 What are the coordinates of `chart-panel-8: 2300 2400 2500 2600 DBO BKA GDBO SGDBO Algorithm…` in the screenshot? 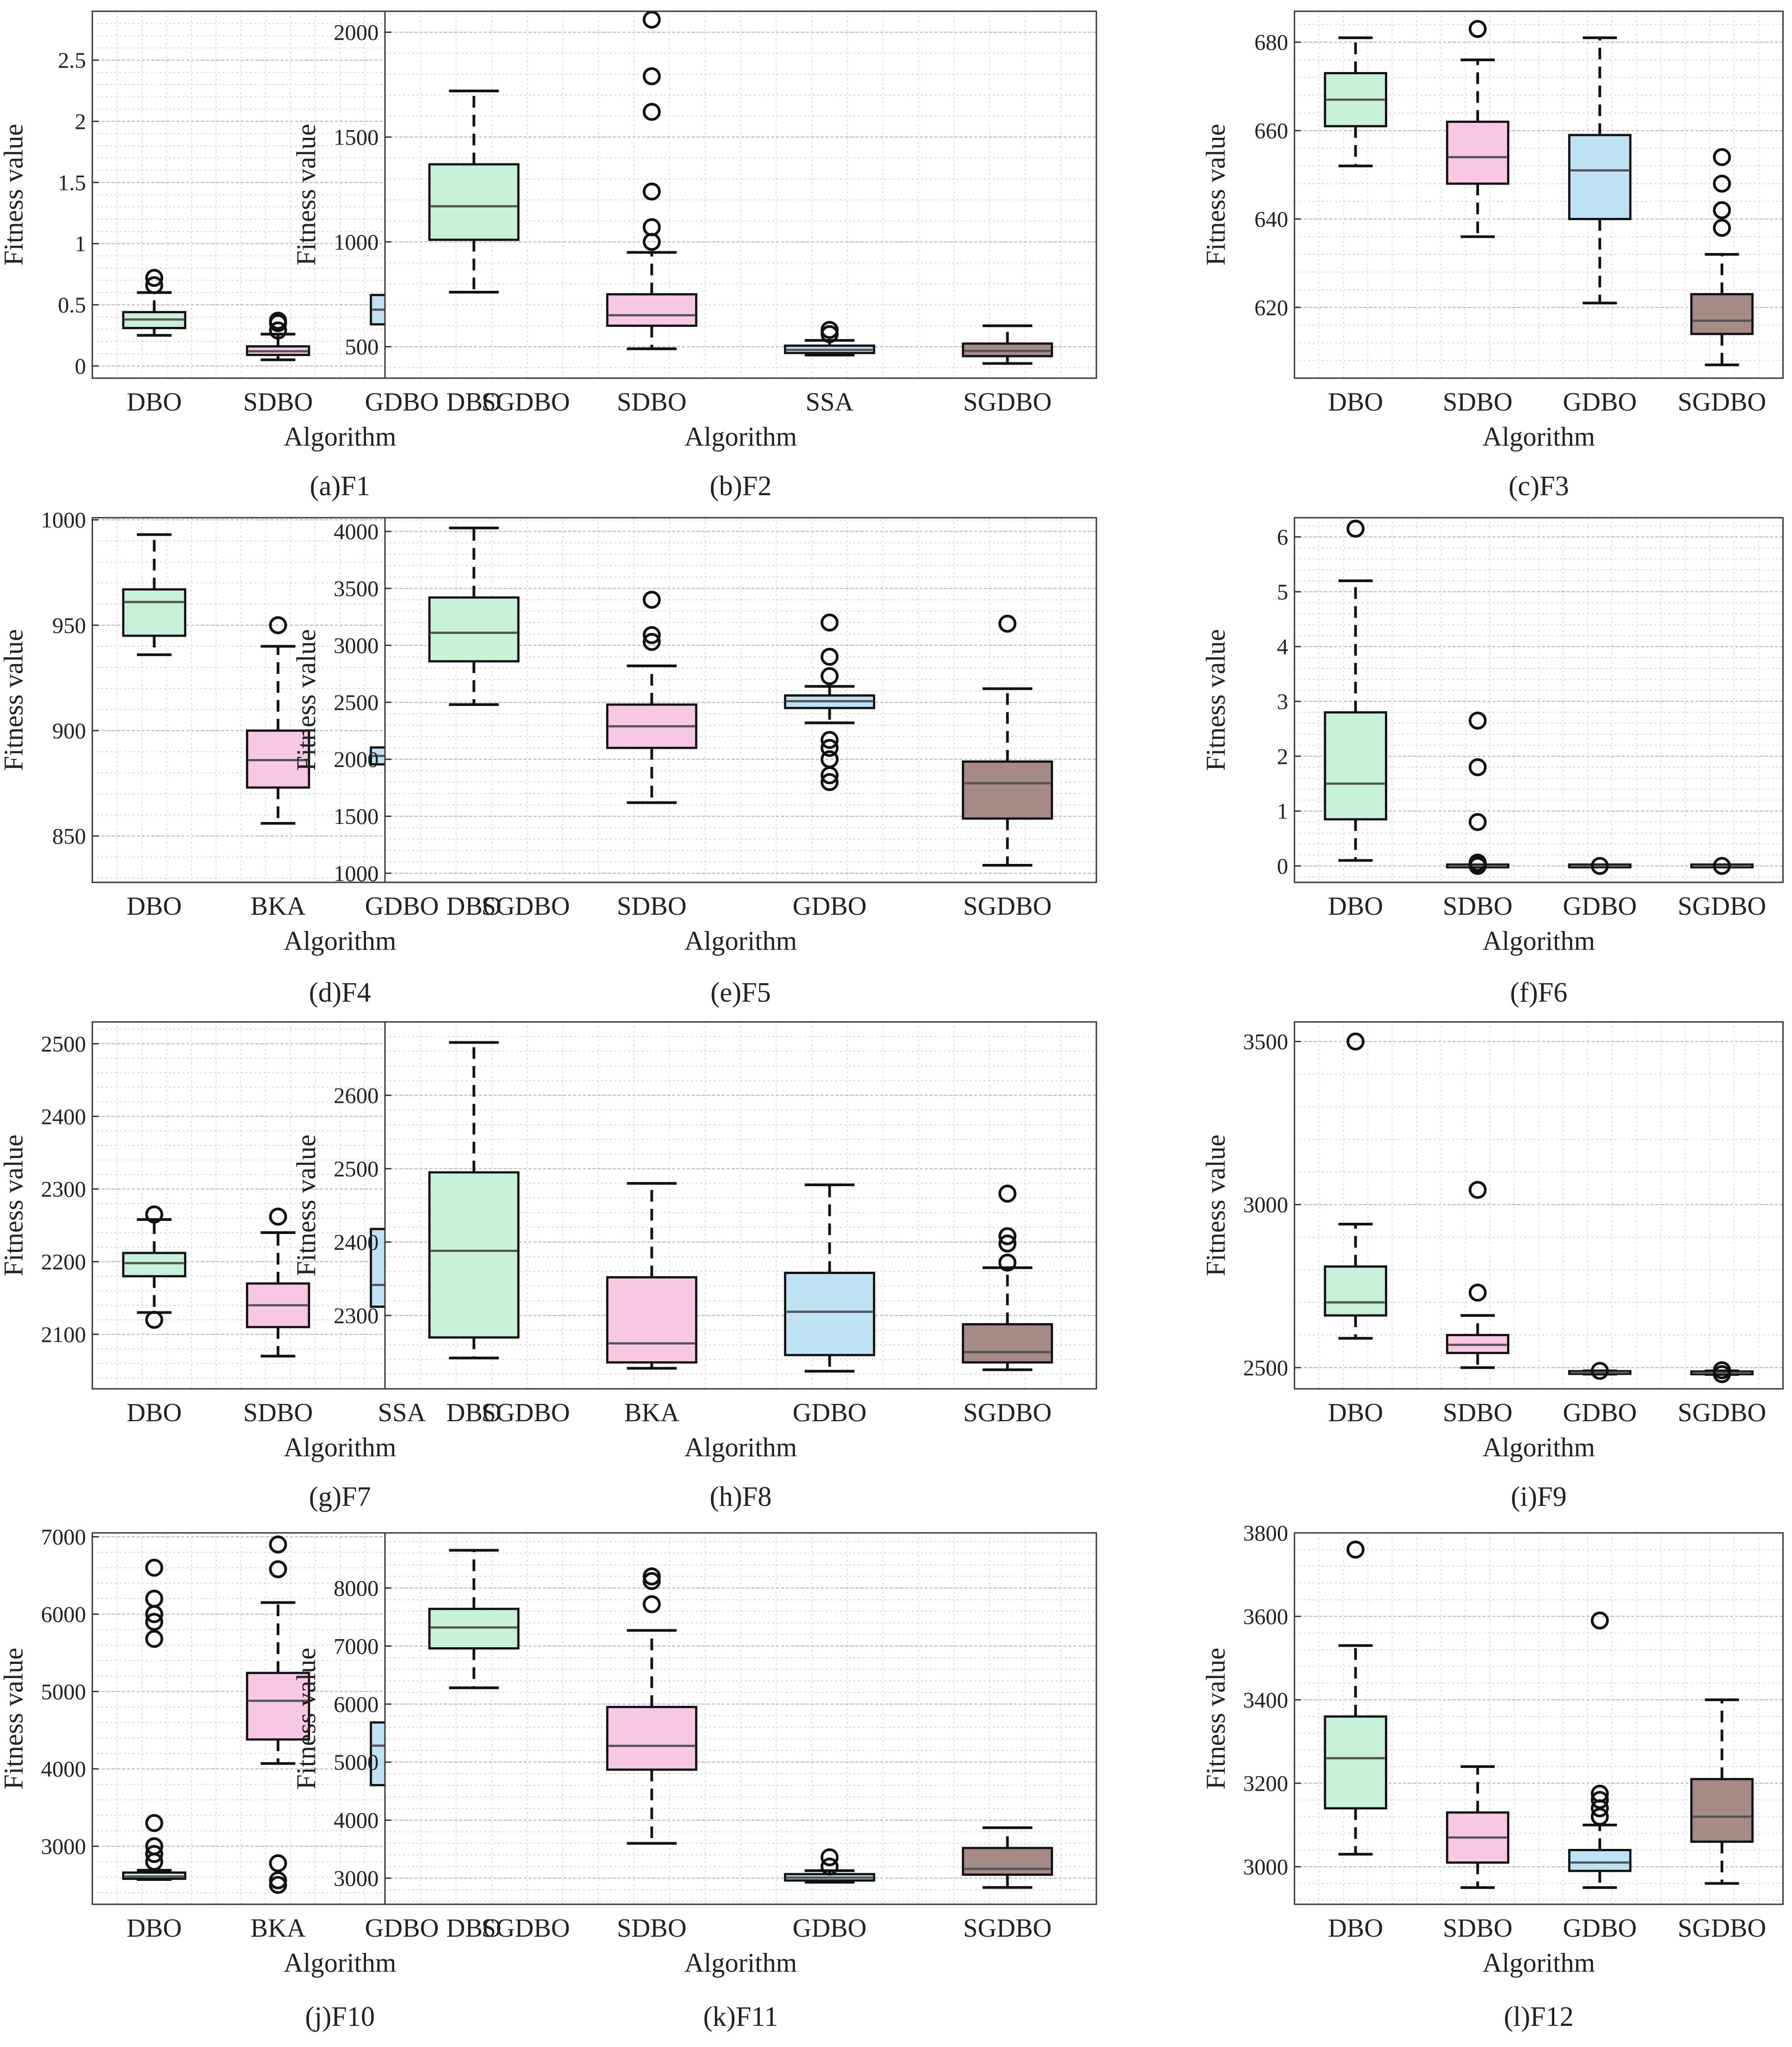 It's located at (694, 1266).